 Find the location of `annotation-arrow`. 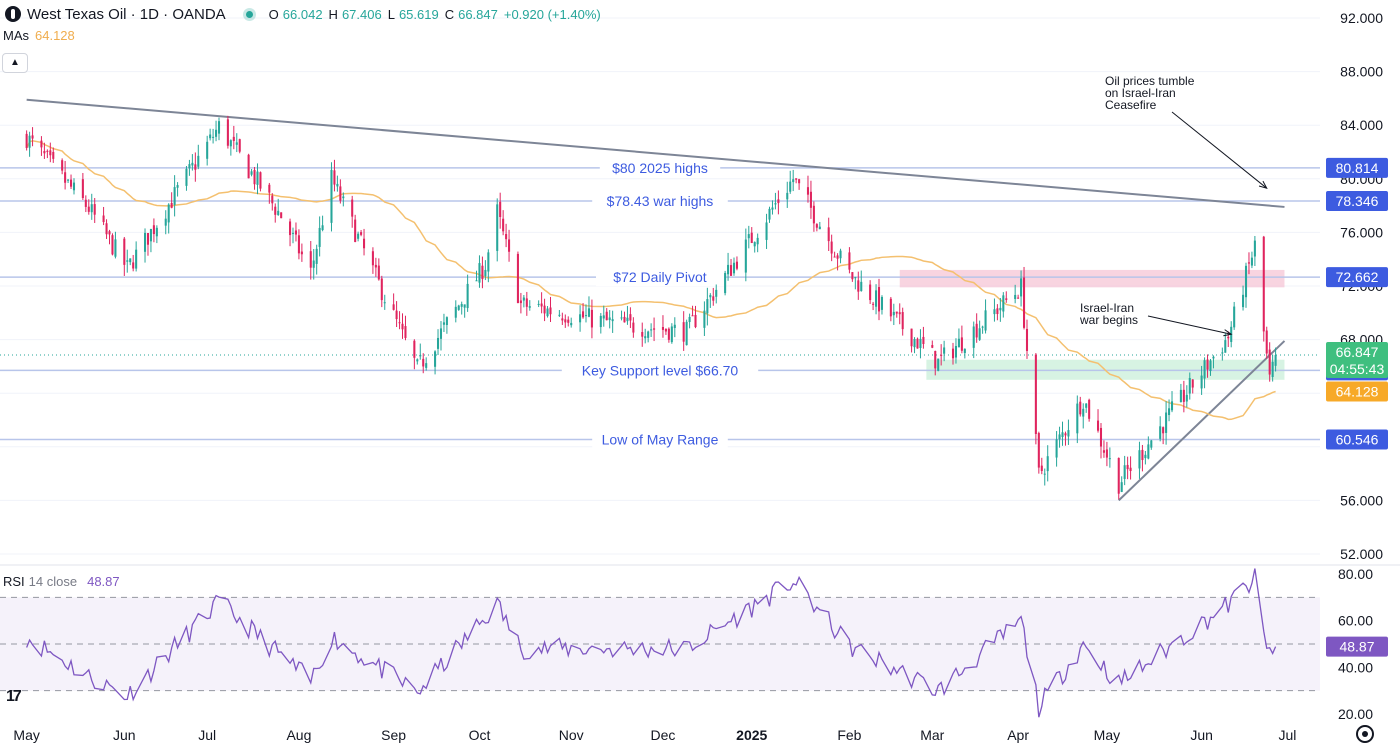

annotation-arrow is located at coordinates (1189, 325).